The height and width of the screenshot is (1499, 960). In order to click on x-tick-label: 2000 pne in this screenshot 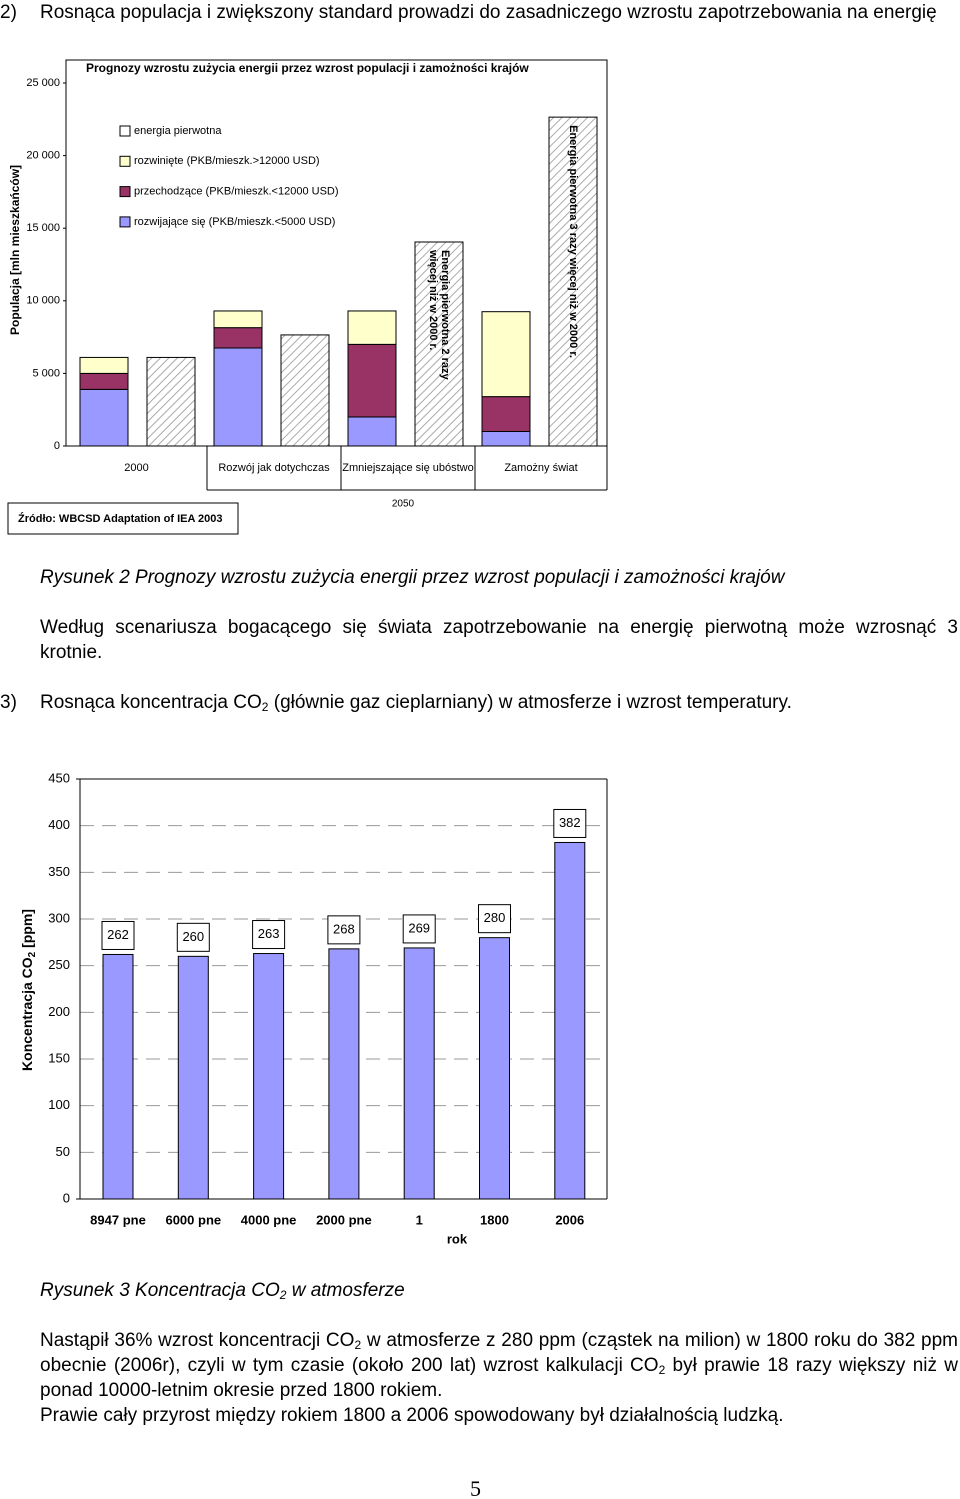, I will do `click(344, 1219)`.